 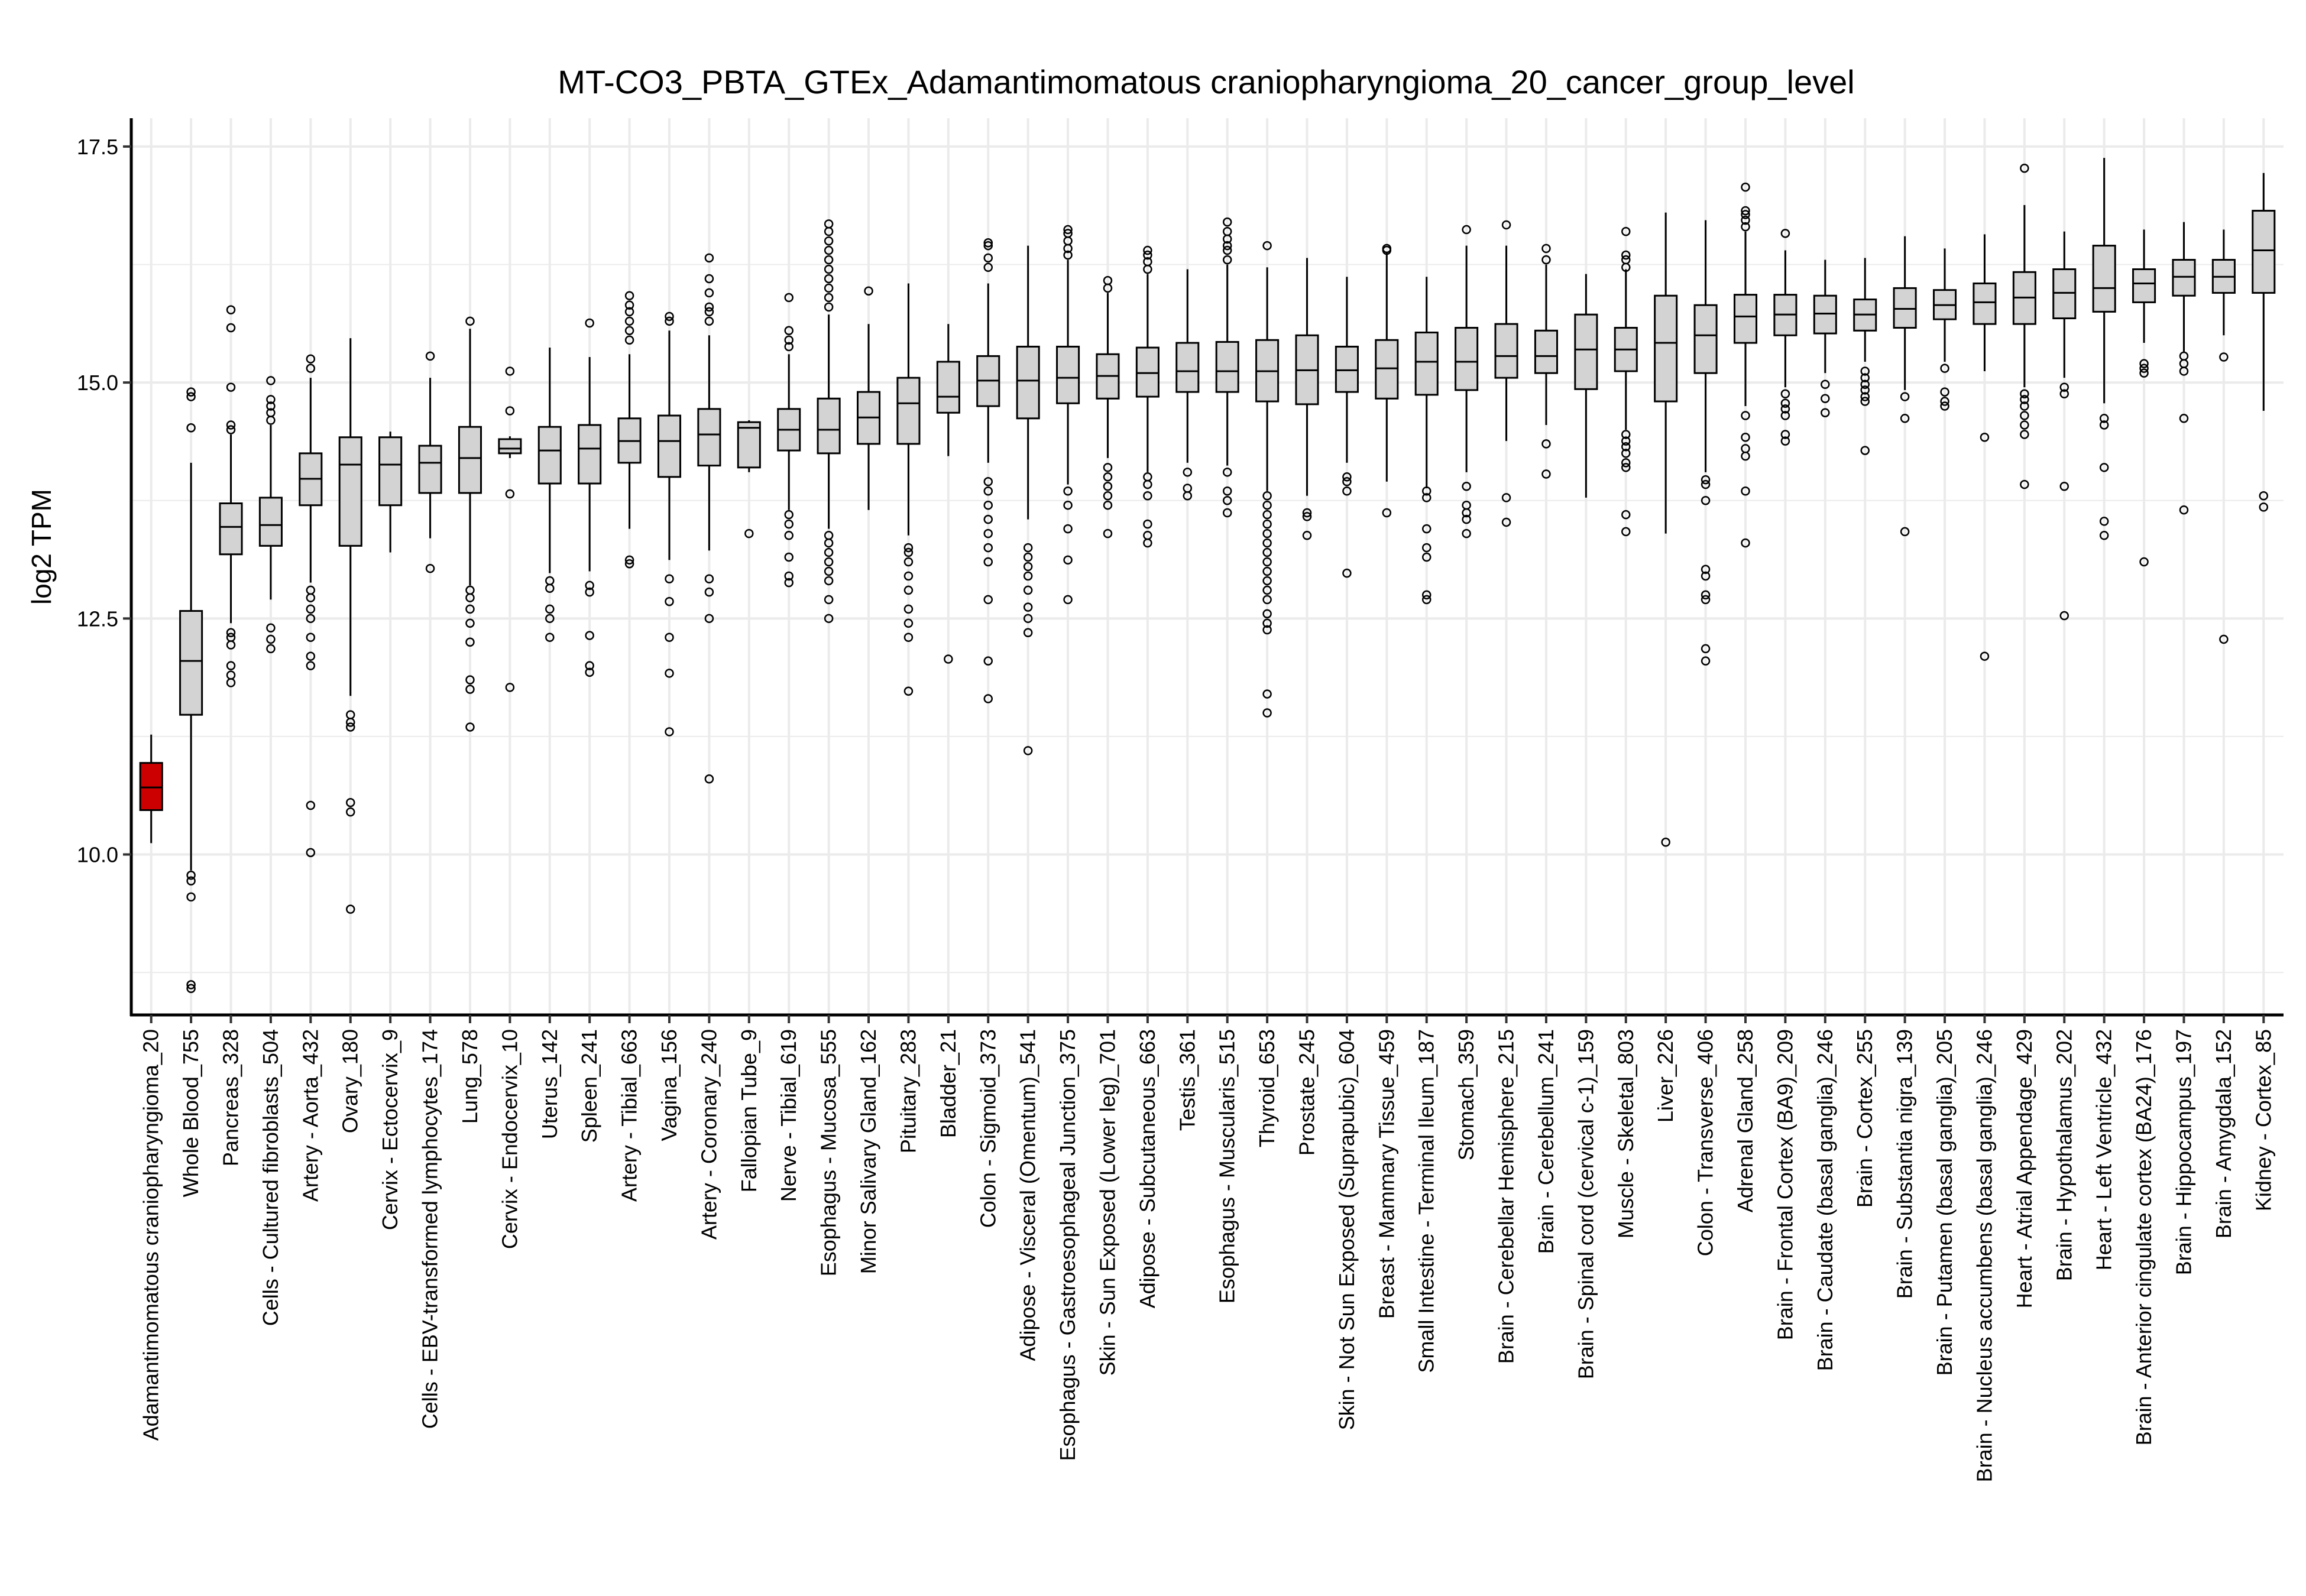 I want to click on x-tick-label: Fallopian Tube_9, so click(x=749, y=1110).